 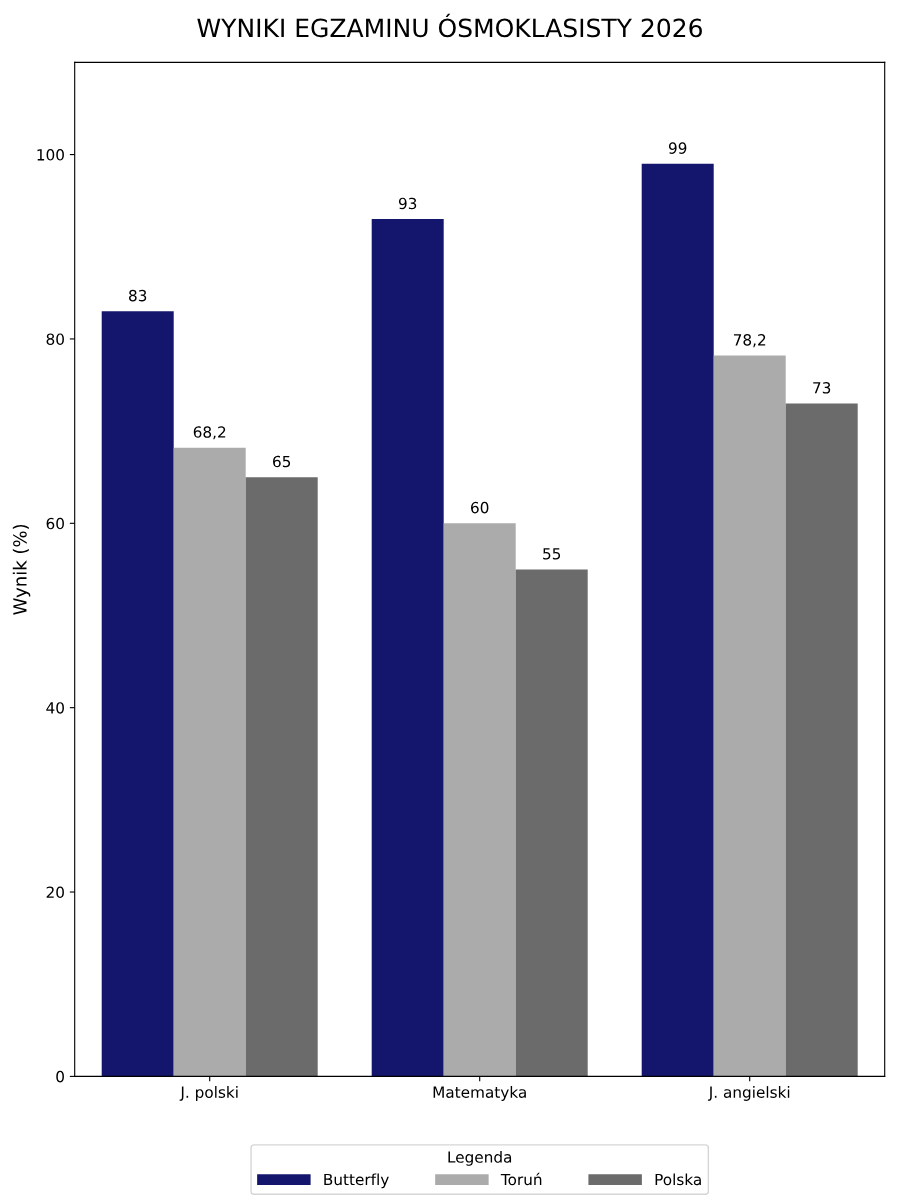 What do you see at coordinates (55, 523) in the screenshot?
I see `y-tick-label: 60` at bounding box center [55, 523].